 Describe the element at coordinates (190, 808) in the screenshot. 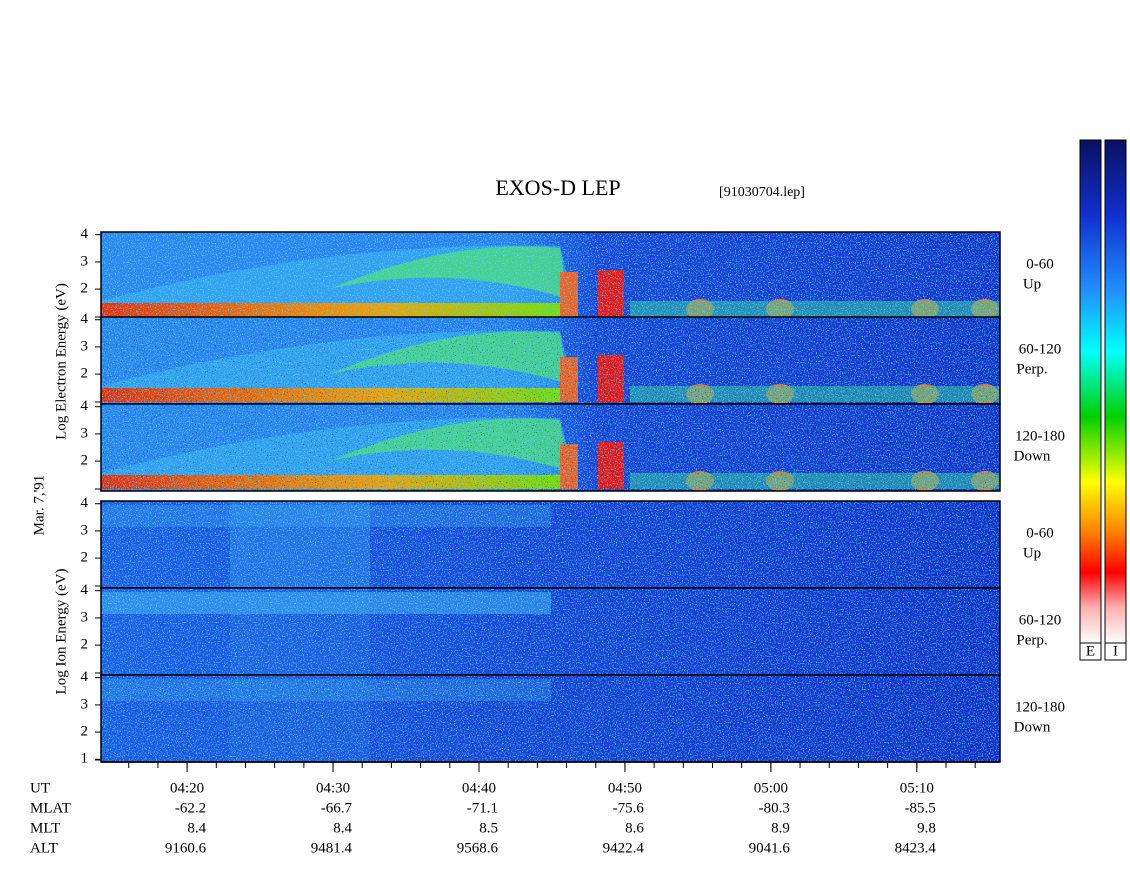

I see `ephemeris-value: -62.2` at that location.